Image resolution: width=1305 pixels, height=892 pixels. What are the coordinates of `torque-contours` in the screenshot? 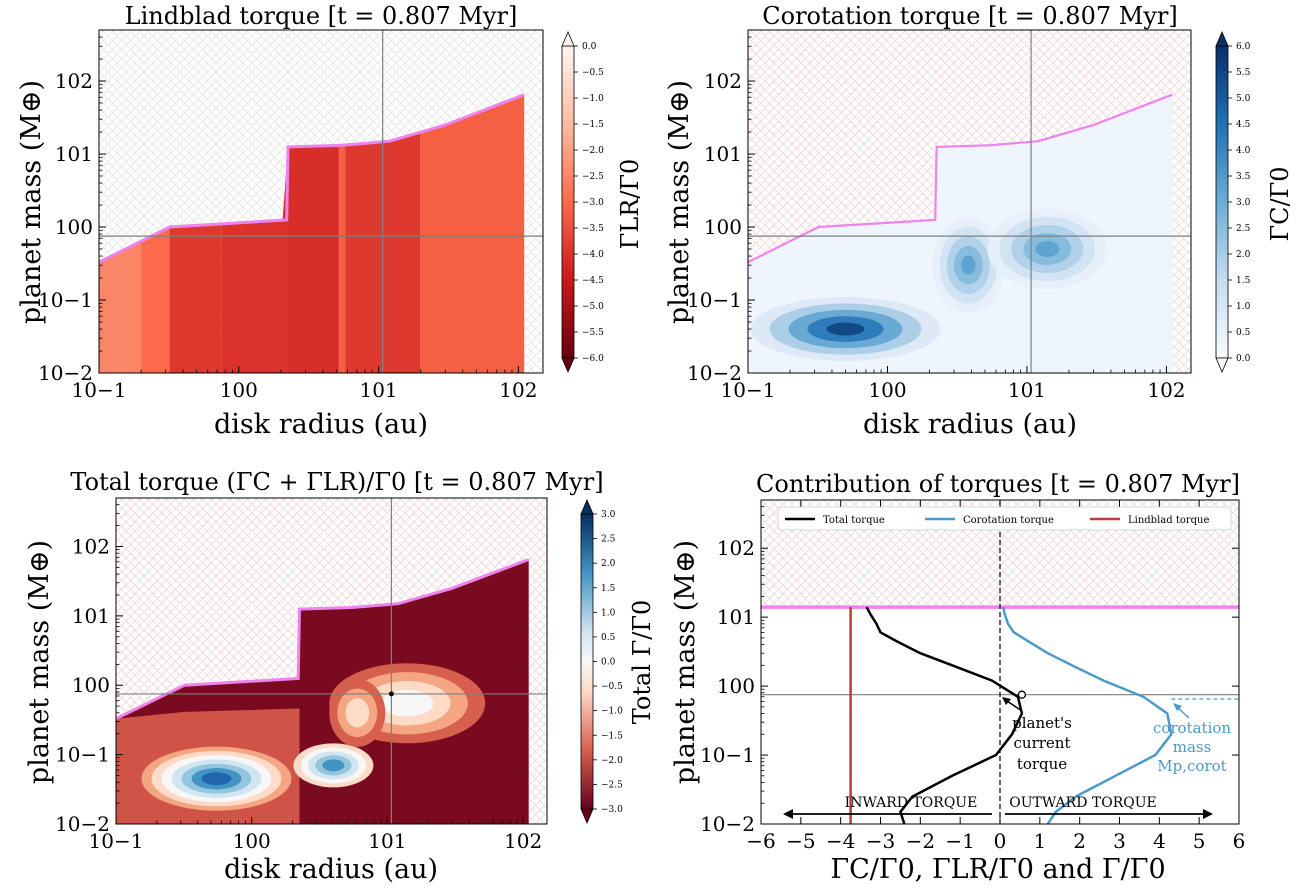 It's located at (313, 737).